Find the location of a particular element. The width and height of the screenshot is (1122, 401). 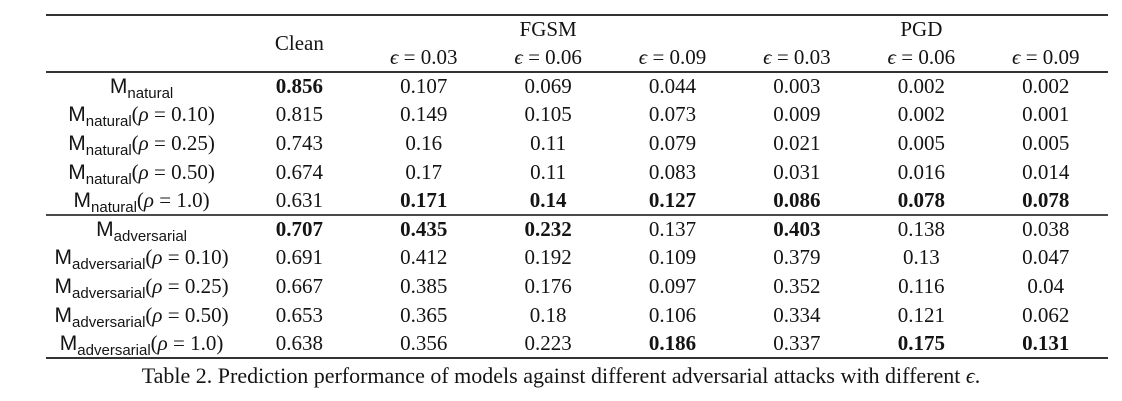

value-cell: 0.149 is located at coordinates (424, 114).